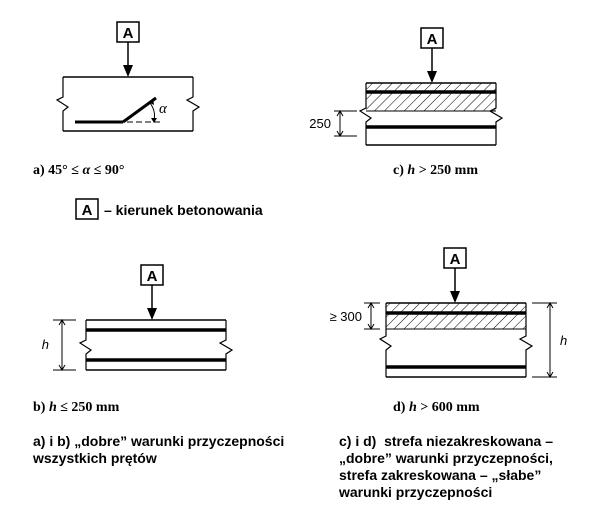 This screenshot has height=520, width=595. What do you see at coordinates (446, 441) in the screenshot?
I see `note-right-line: c) i d) strefa niezakreskowana –` at bounding box center [446, 441].